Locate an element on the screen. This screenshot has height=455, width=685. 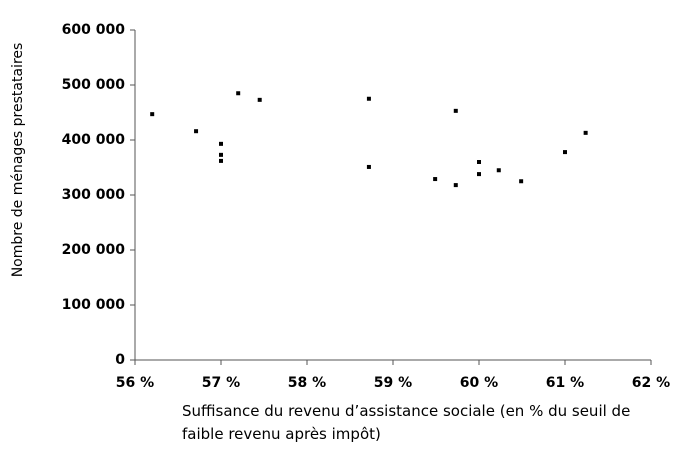
x-tick-label: 56 % is located at coordinates (135, 383).